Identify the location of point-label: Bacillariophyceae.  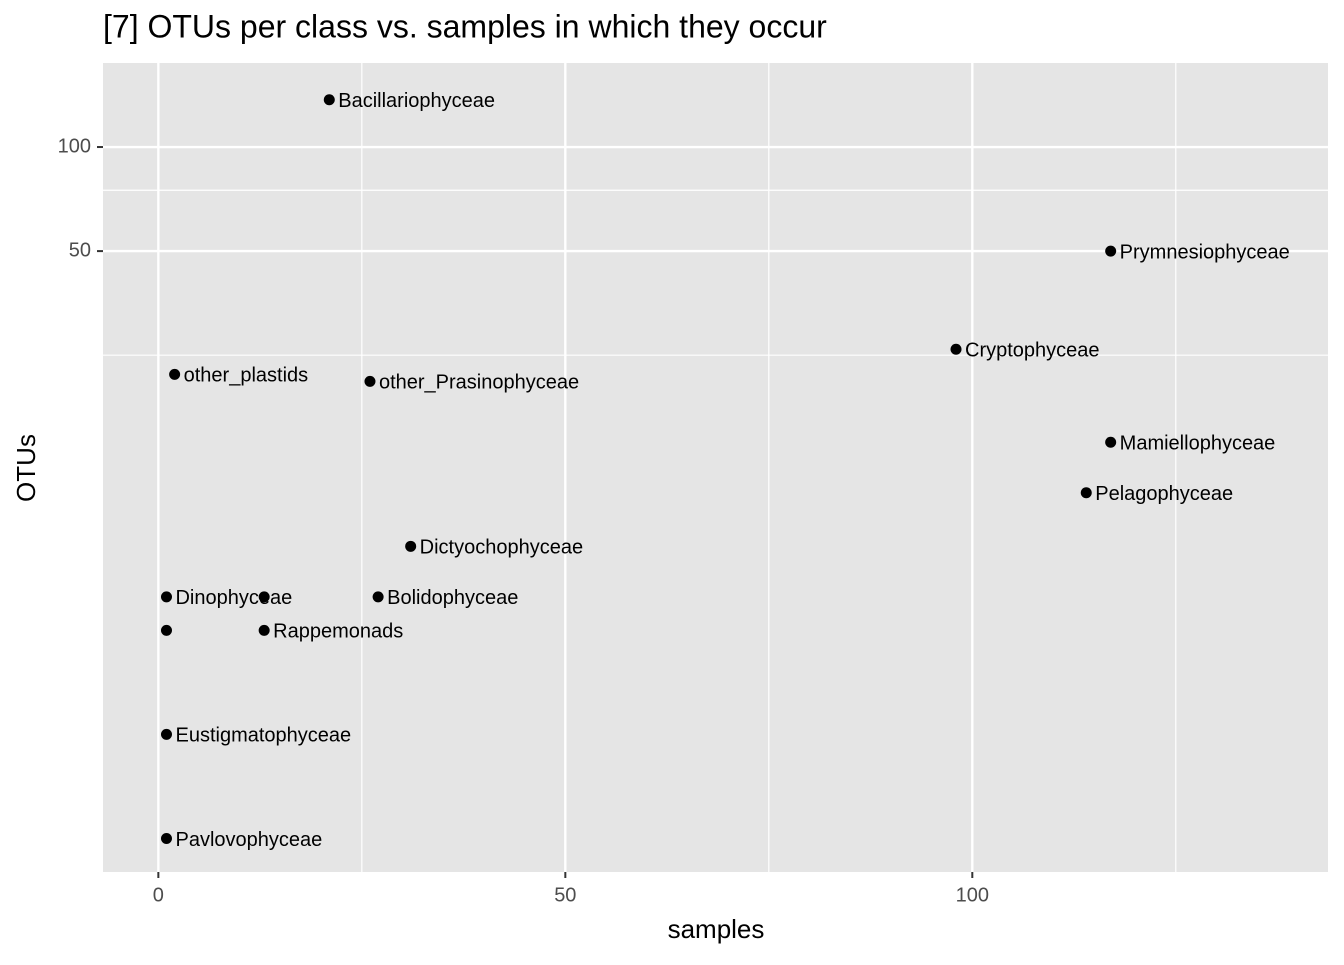
(416, 101).